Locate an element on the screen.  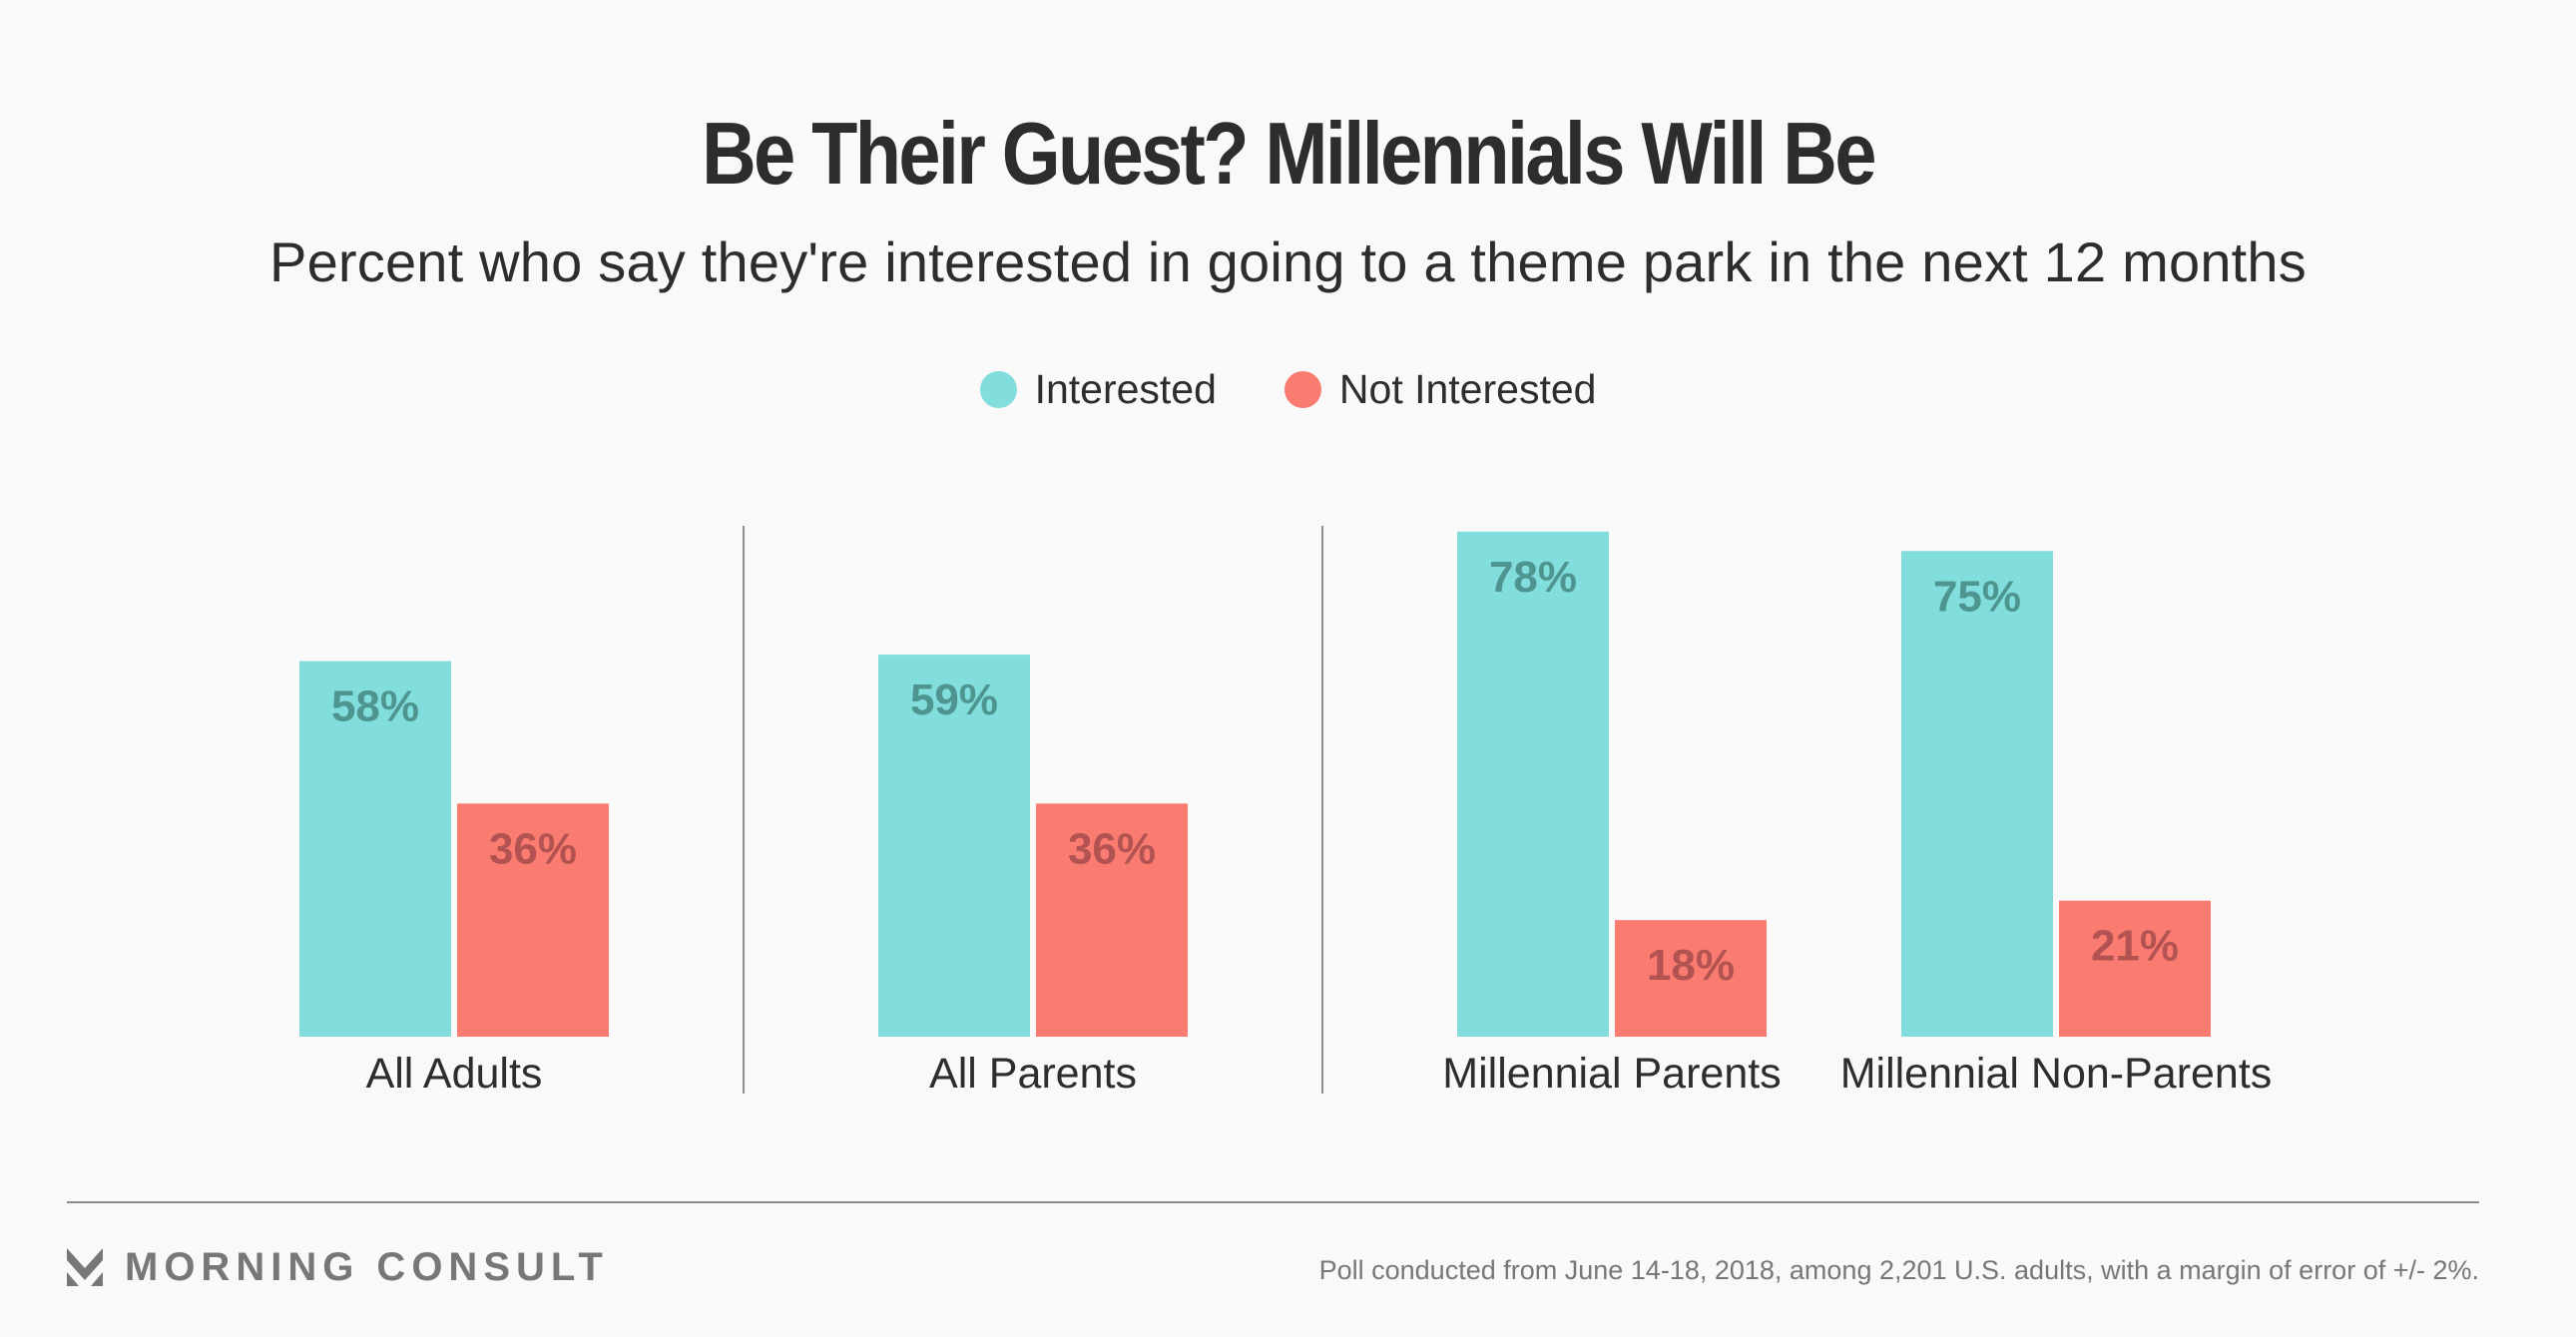
legend-item-not-interested: Not Interested is located at coordinates (1441, 389).